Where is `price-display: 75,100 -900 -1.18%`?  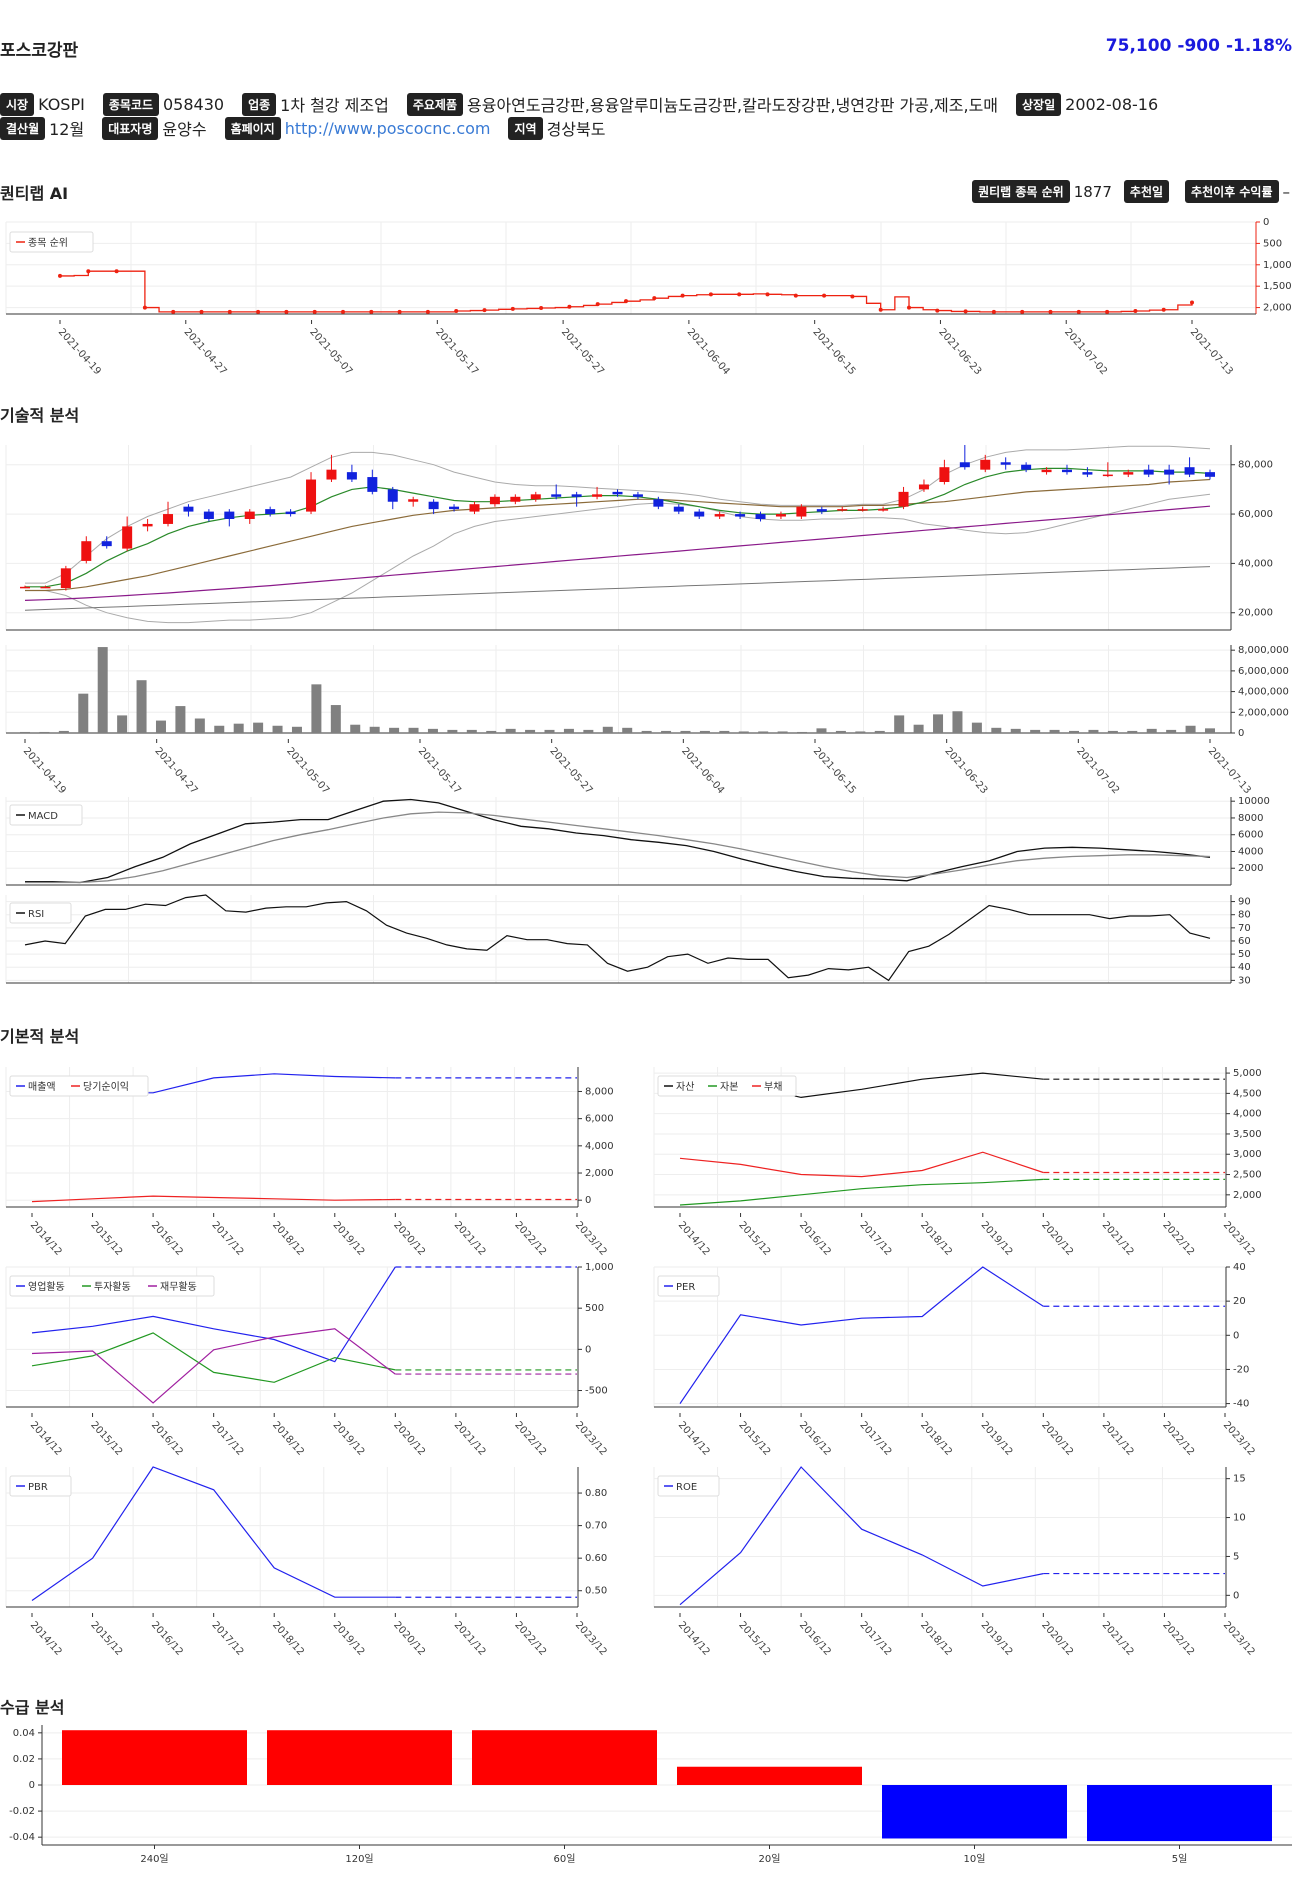
price-display: 75,100 -900 -1.18% is located at coordinates (1196, 46).